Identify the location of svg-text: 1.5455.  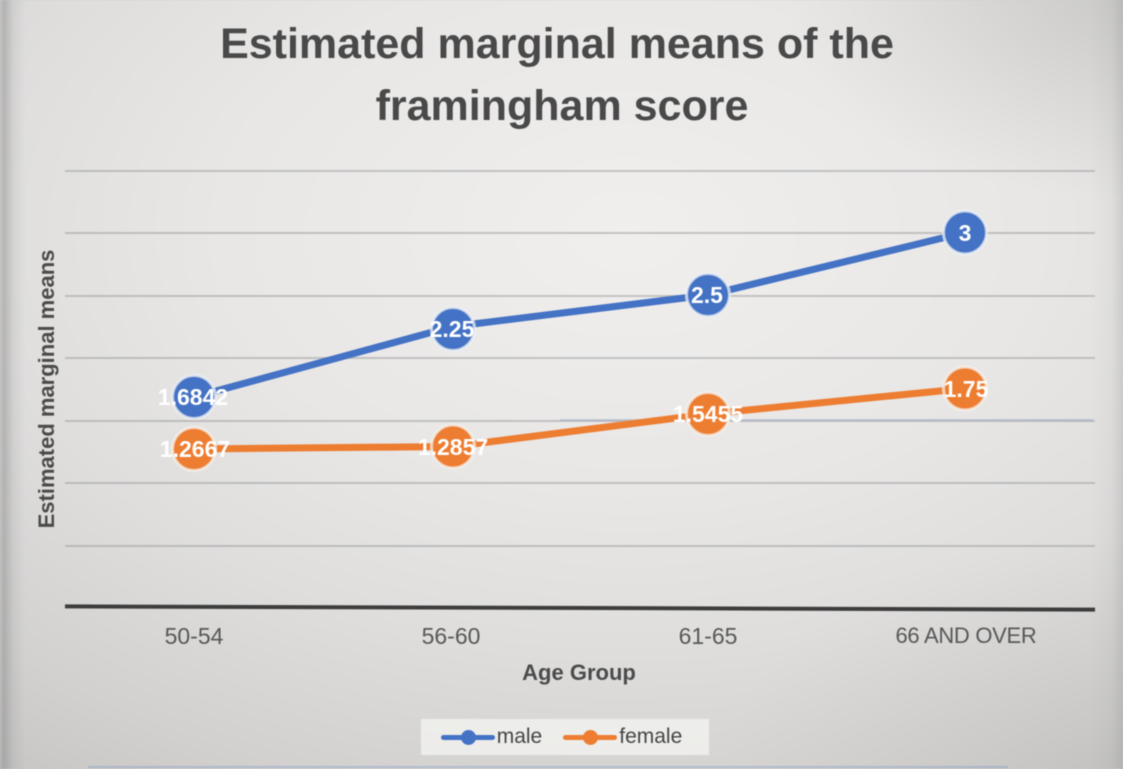
(708, 414).